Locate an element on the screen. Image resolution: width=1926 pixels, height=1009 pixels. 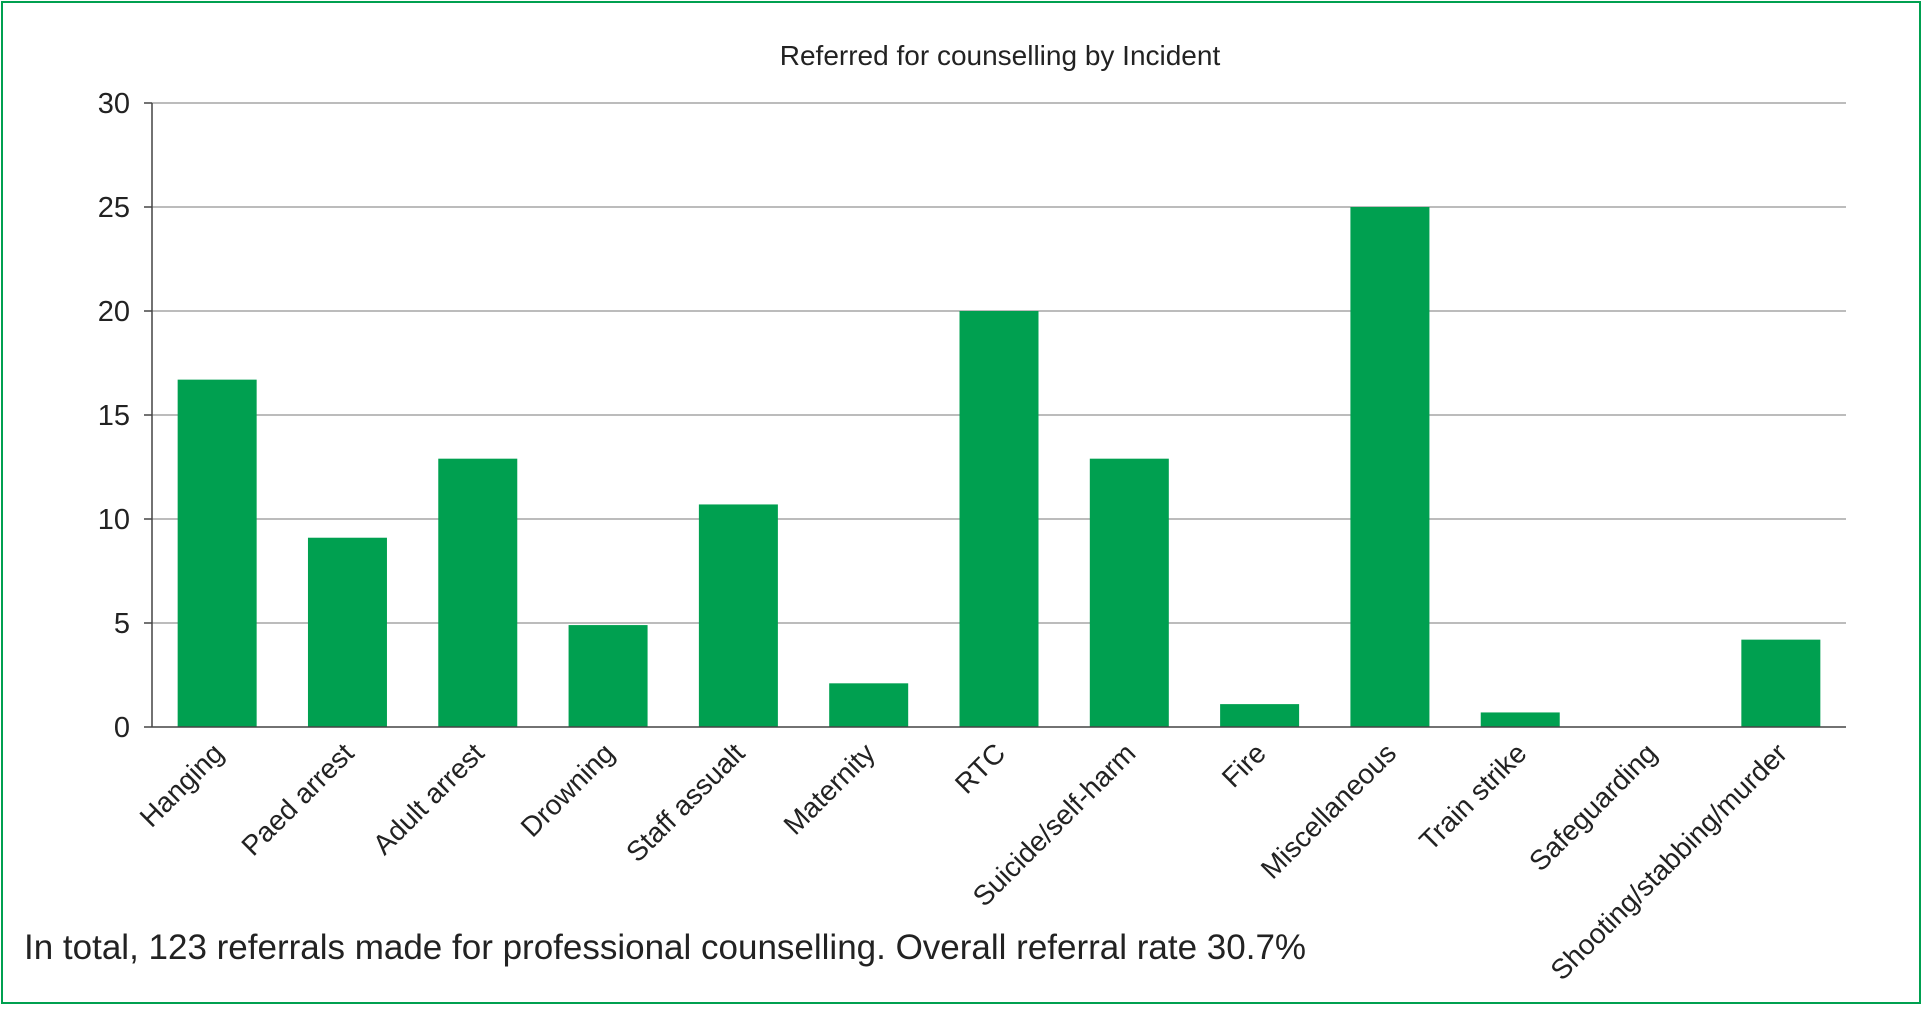
x-tick-label: Shooting/stabbing/murder is located at coordinates (1668, 861).